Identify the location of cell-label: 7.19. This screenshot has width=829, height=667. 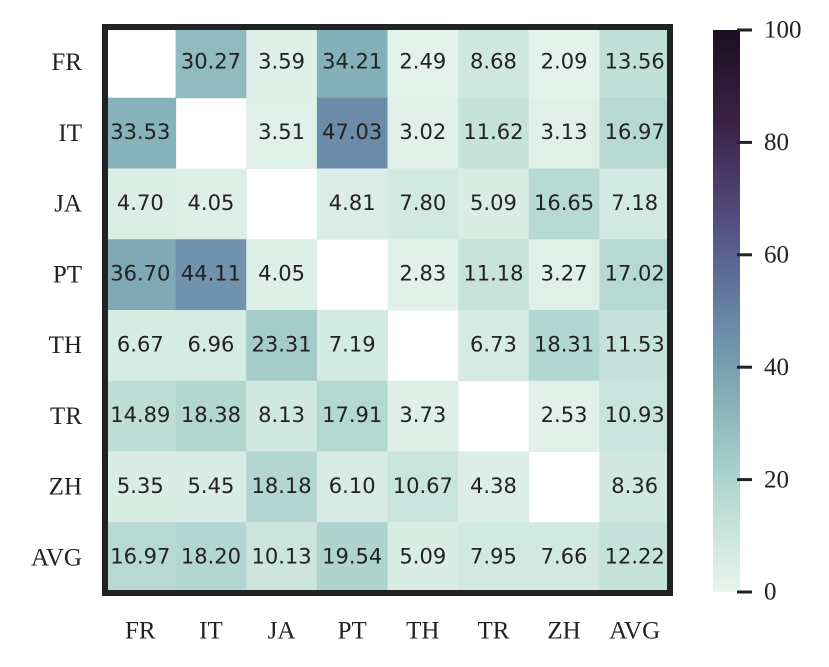
(352, 344).